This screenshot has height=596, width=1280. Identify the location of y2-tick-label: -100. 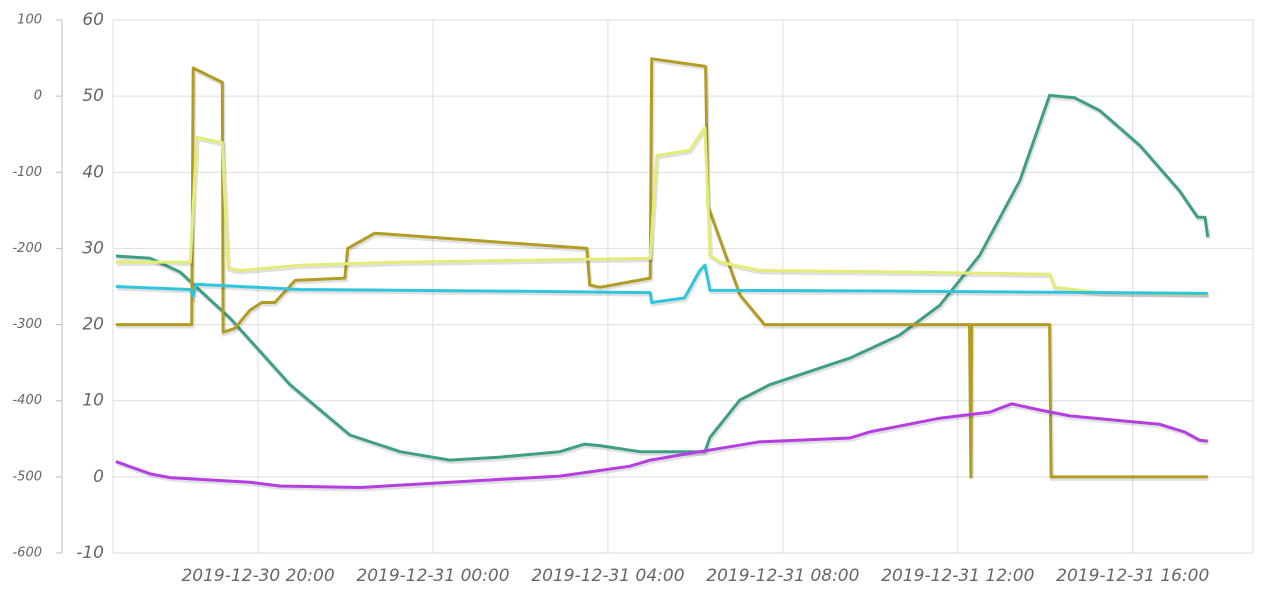
(27, 172).